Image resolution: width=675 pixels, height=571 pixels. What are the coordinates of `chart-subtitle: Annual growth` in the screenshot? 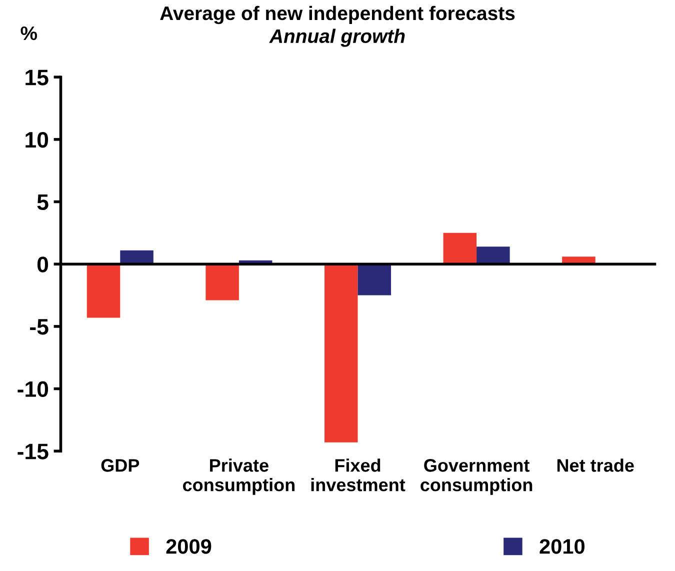 It's located at (337, 37).